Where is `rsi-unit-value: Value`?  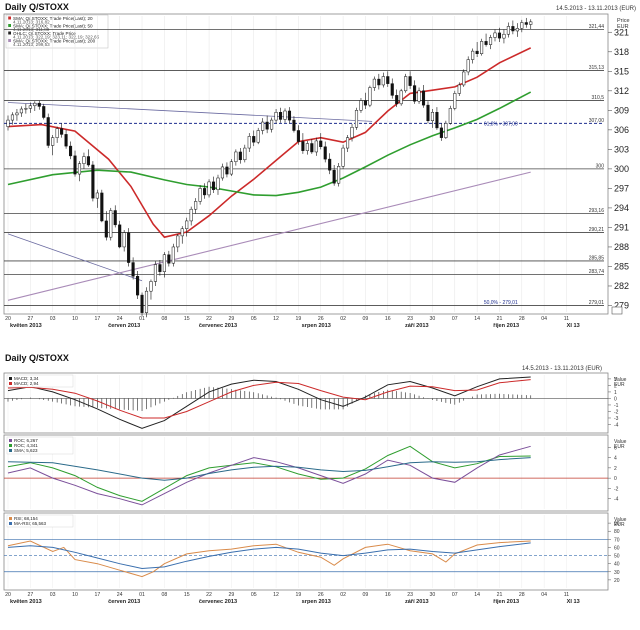 rsi-unit-value: Value is located at coordinates (620, 520).